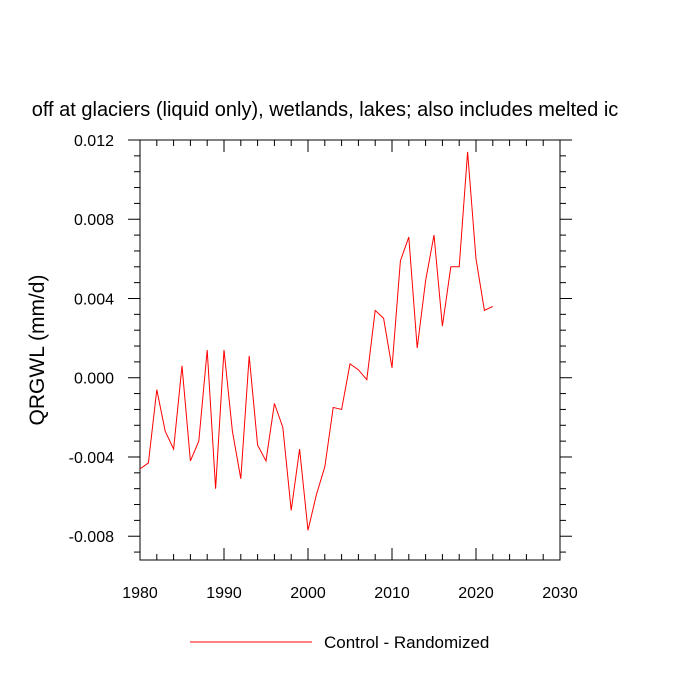  What do you see at coordinates (392, 593) in the screenshot?
I see `x-tick-label: 2010` at bounding box center [392, 593].